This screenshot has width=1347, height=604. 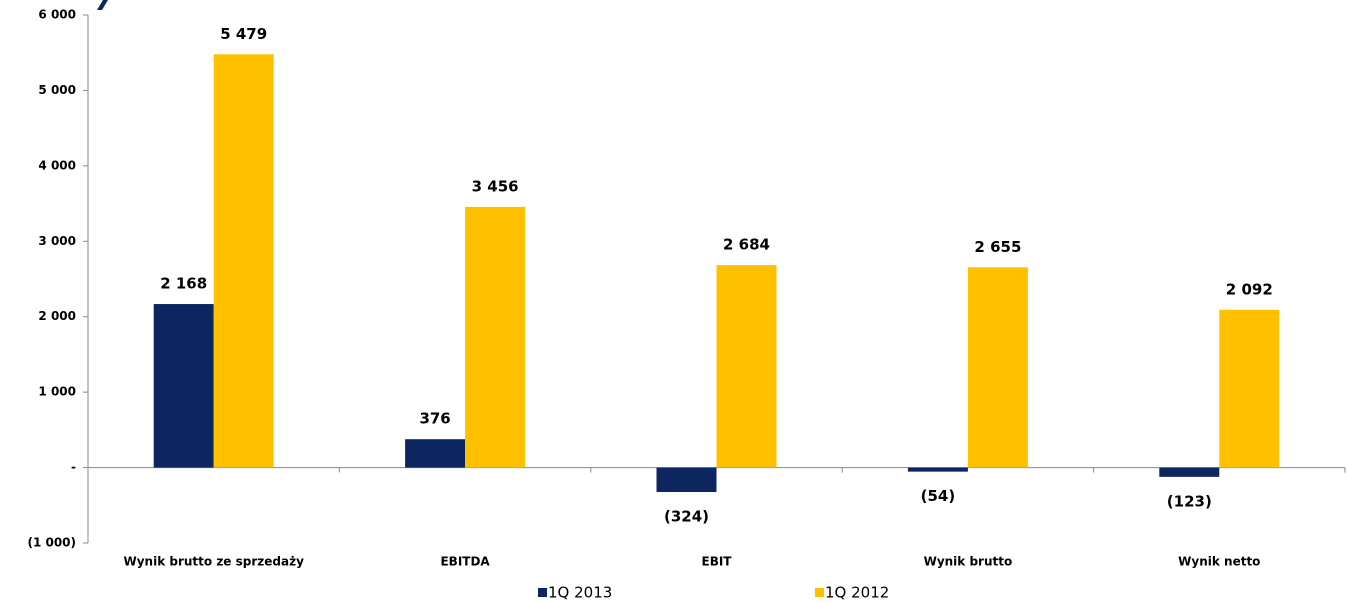 What do you see at coordinates (51, 543) in the screenshot?
I see `y-tick-label: (1 000)` at bounding box center [51, 543].